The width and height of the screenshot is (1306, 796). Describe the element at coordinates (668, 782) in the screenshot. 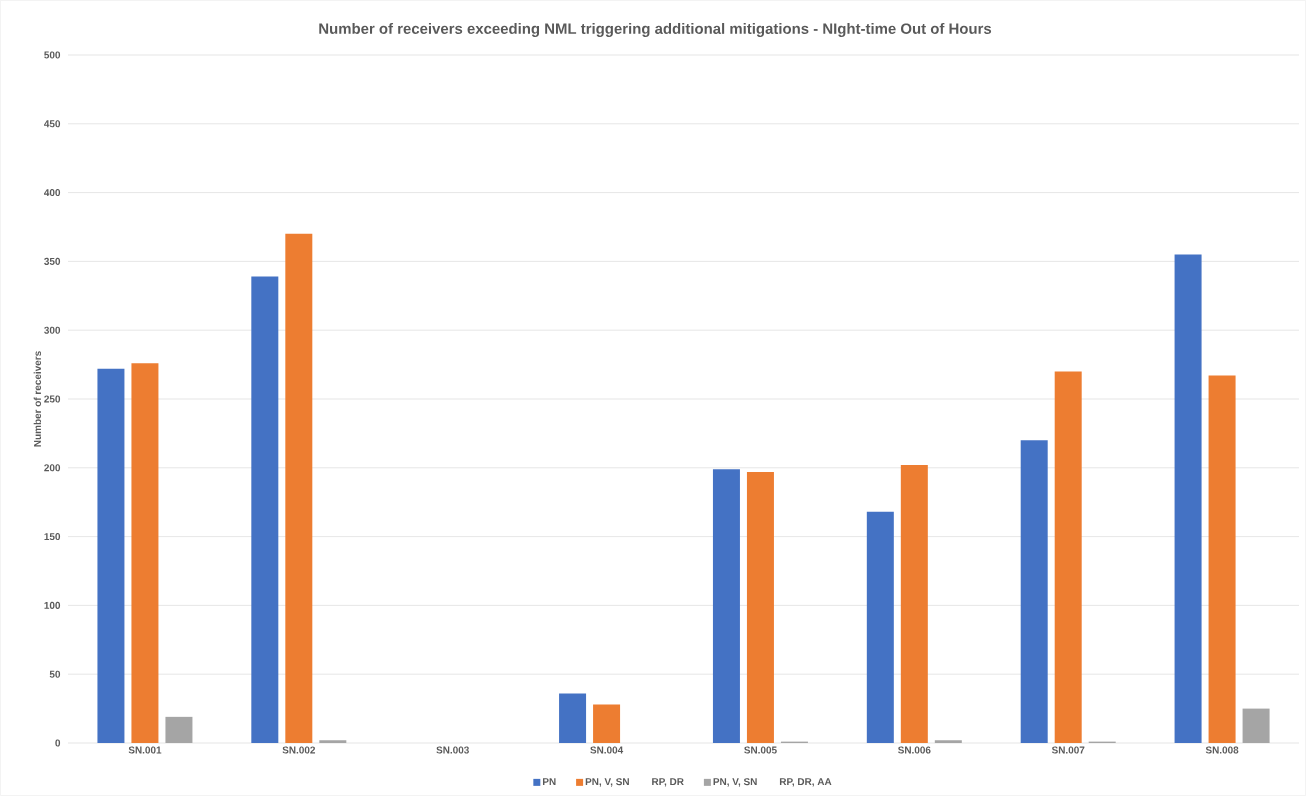

I see `text: RP, DR` at that location.